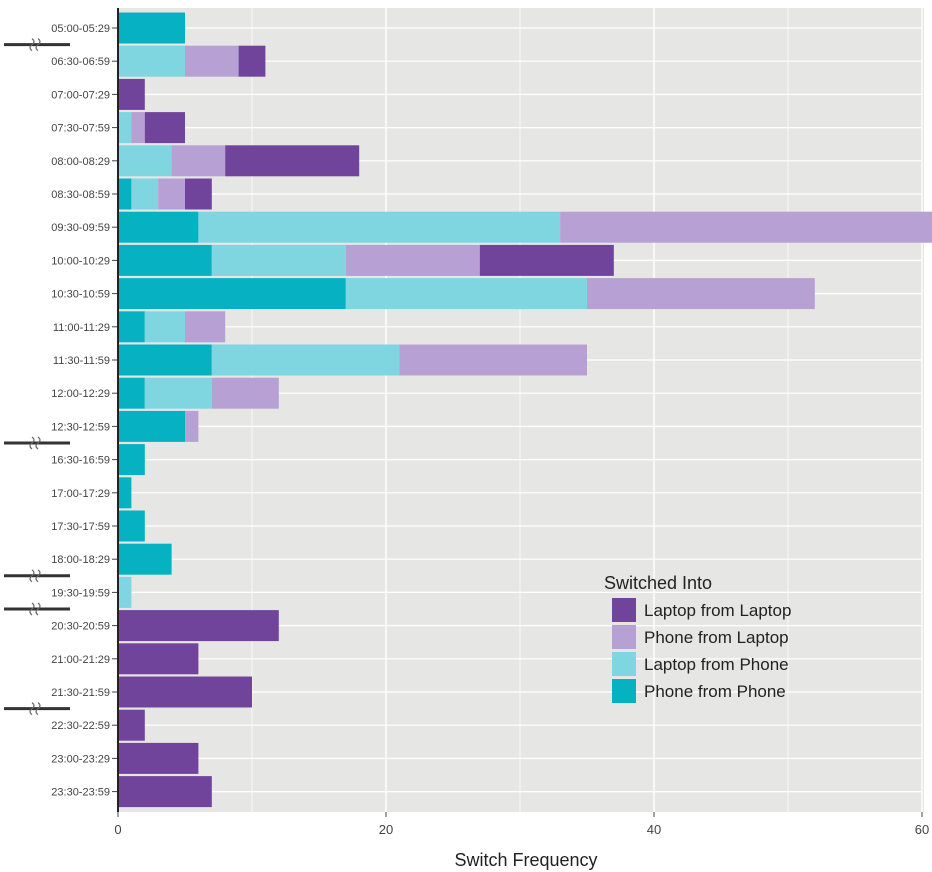 The height and width of the screenshot is (872, 932). Describe the element at coordinates (80, 162) in the screenshot. I see `y-tick-label: 08:00-08:29` at that location.